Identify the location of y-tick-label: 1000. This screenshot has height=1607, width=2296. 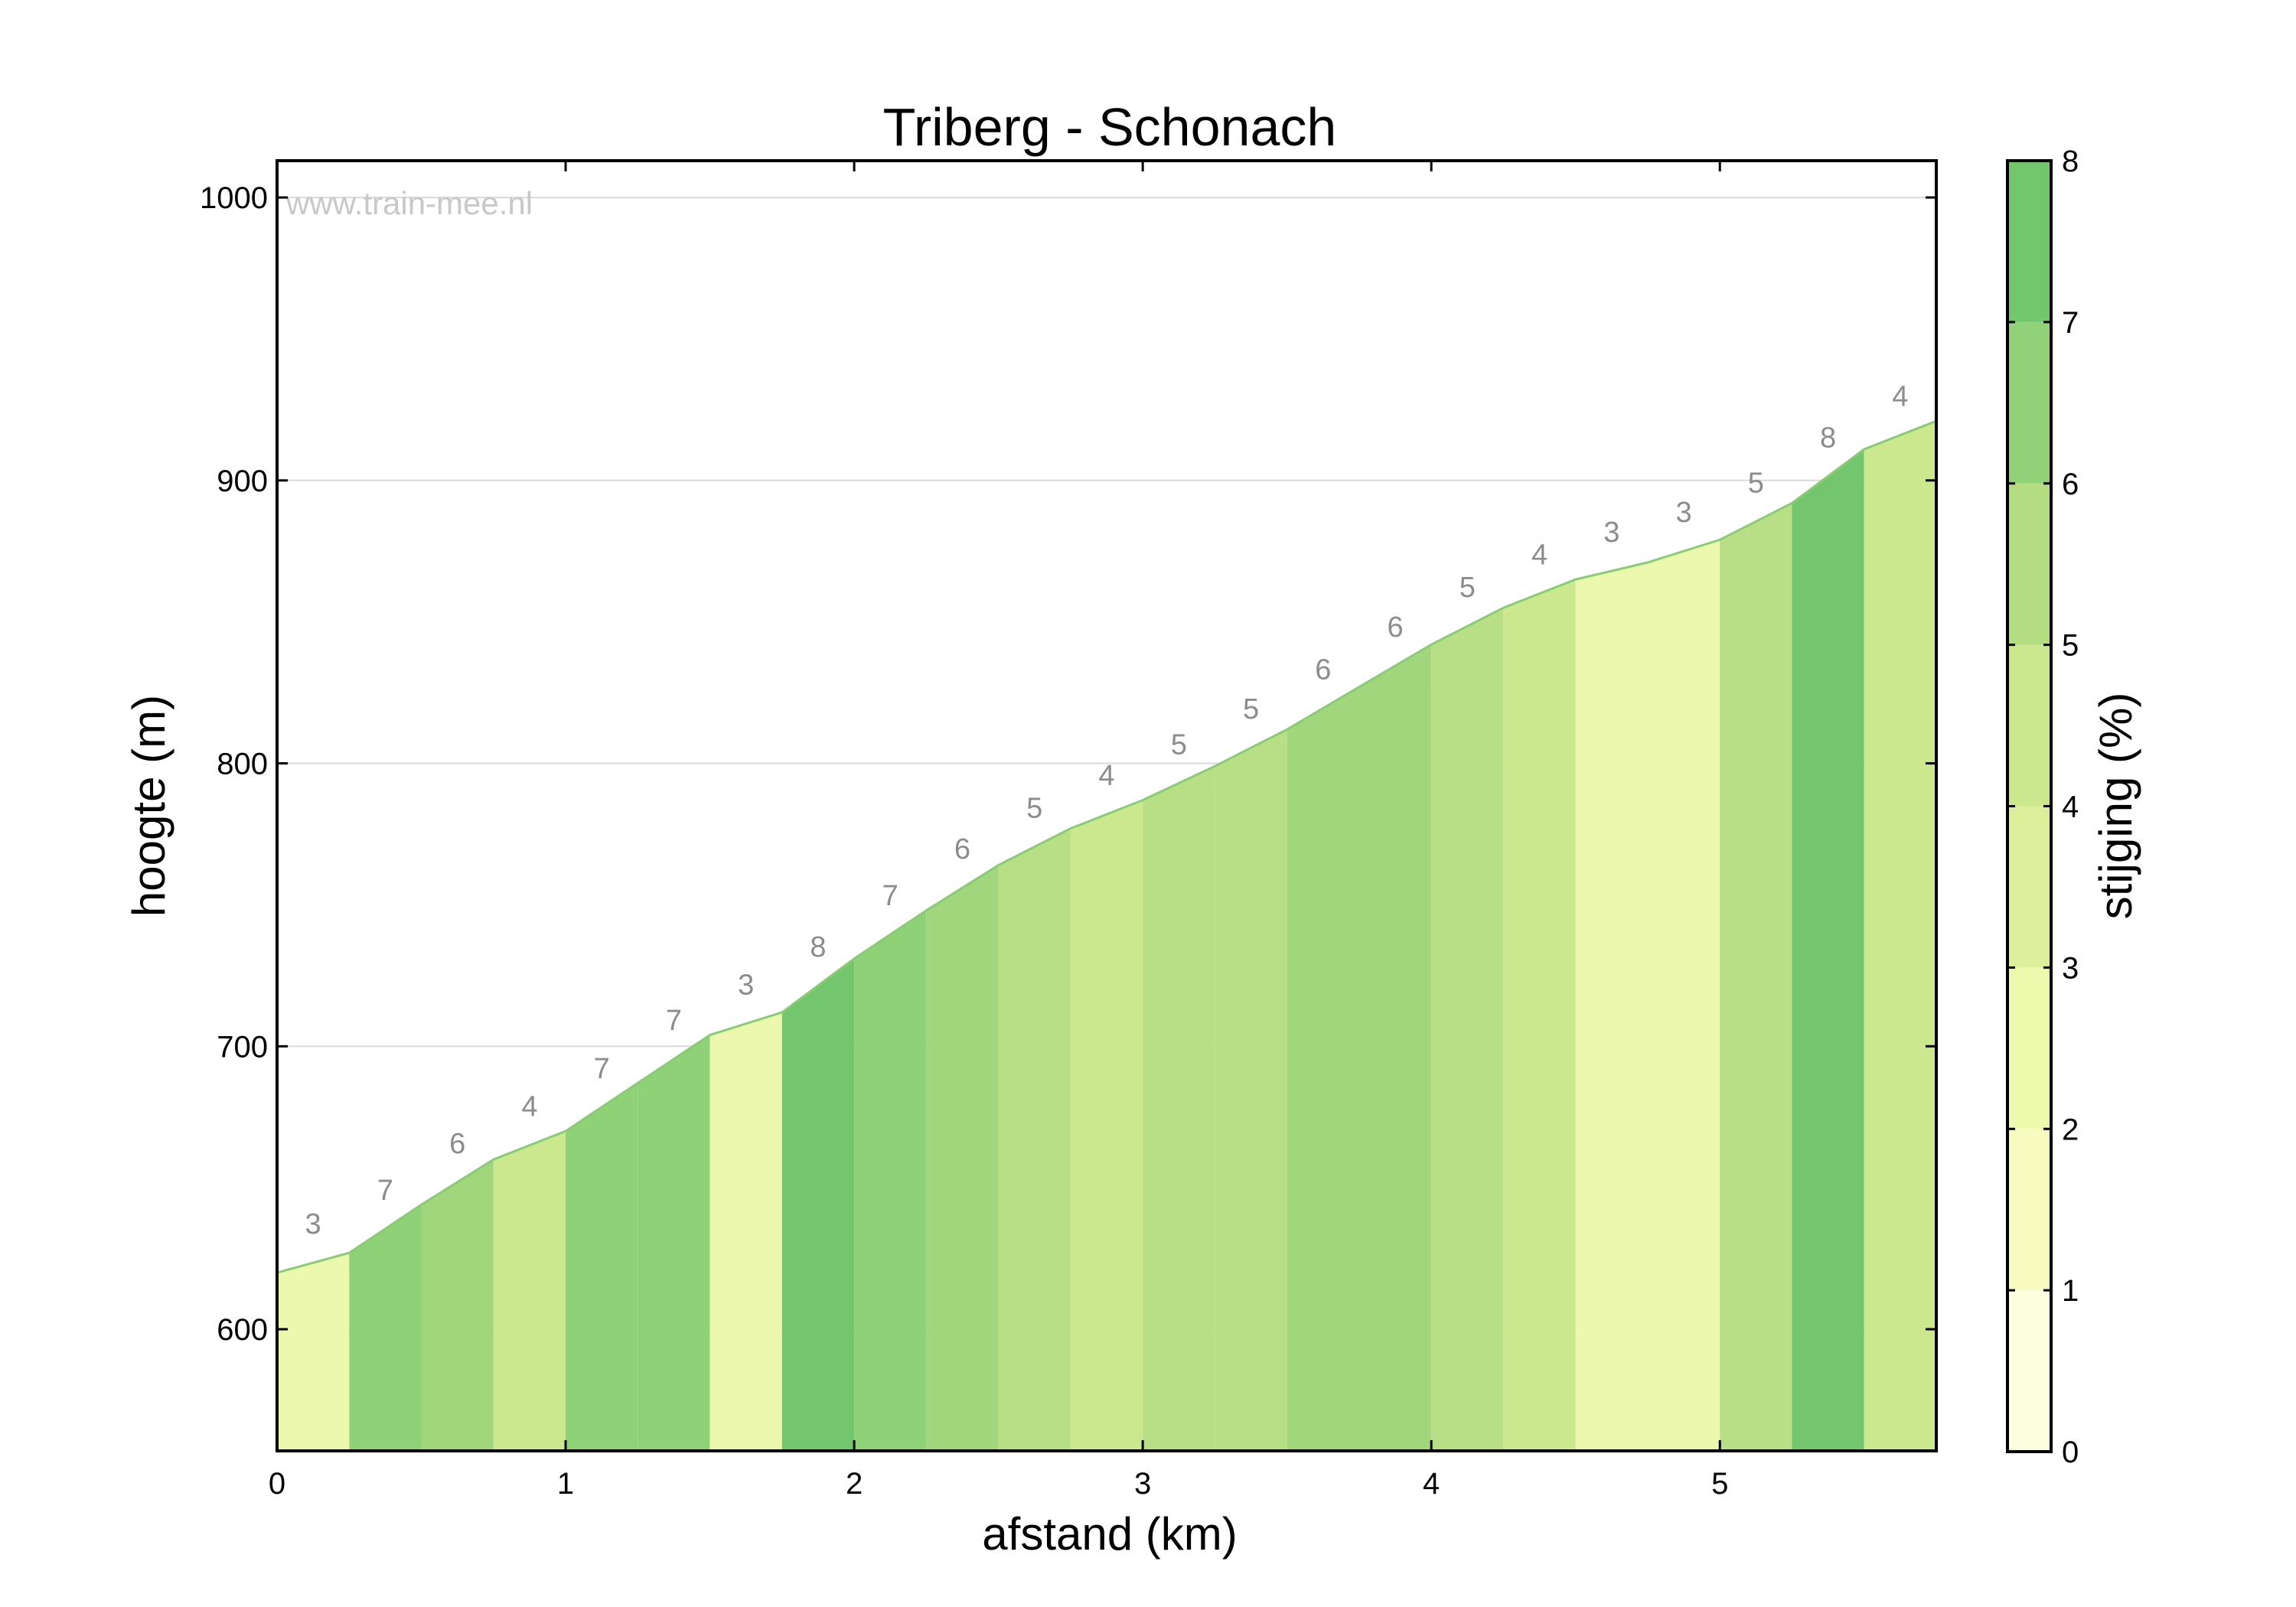
(234, 198).